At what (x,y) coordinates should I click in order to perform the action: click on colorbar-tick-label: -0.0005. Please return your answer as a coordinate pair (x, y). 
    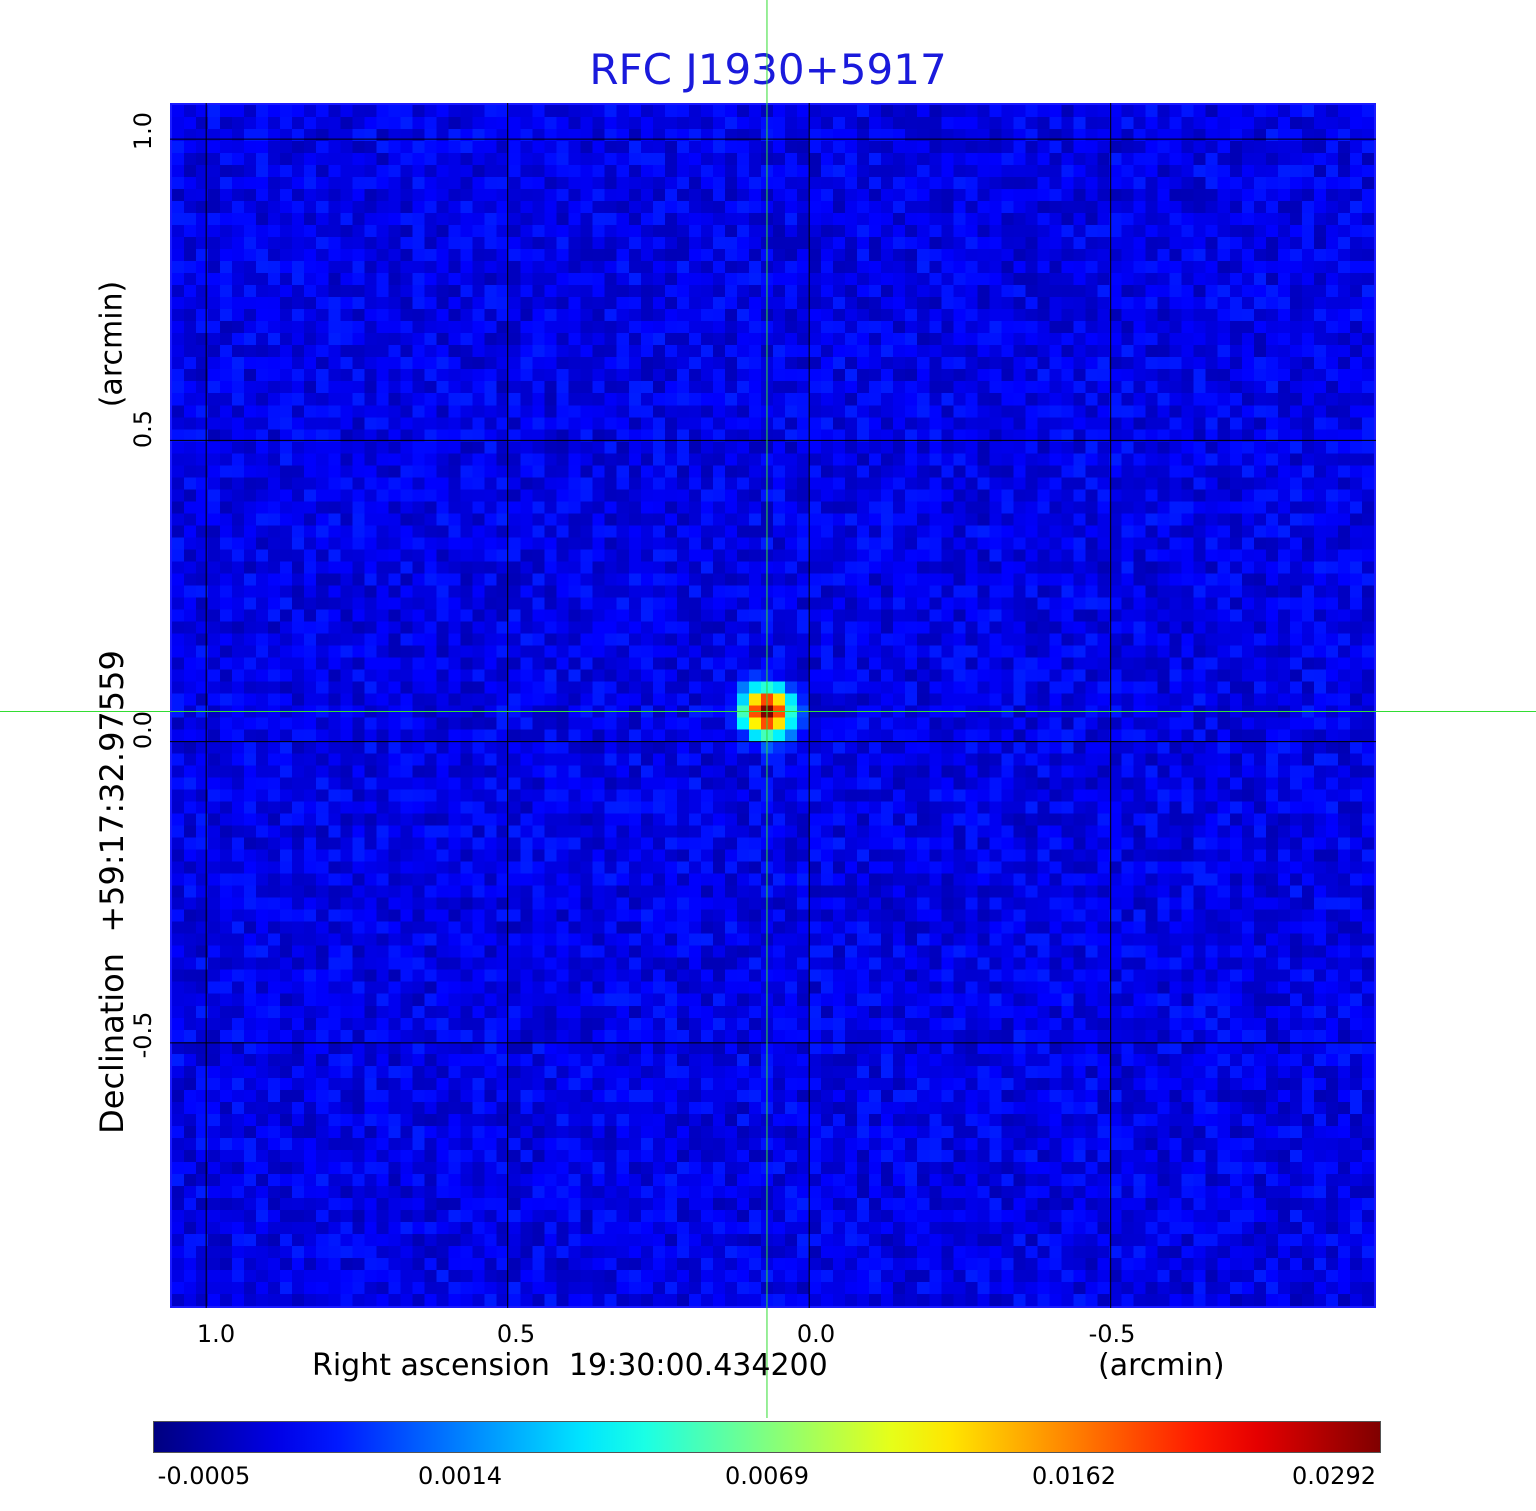
    Looking at the image, I should click on (204, 1476).